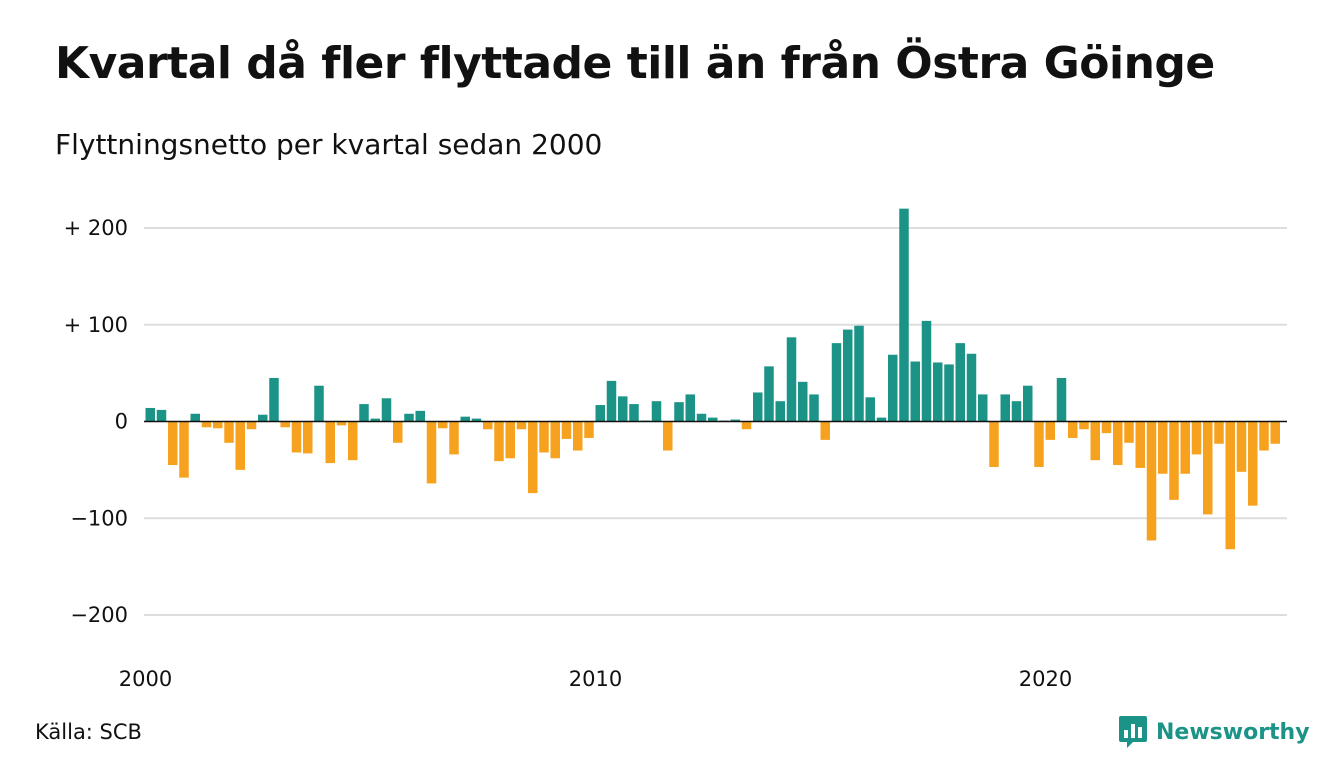  What do you see at coordinates (96, 421) in the screenshot?
I see `y-axis-tick-labels: + 200 + 100 0 −100 −200` at bounding box center [96, 421].